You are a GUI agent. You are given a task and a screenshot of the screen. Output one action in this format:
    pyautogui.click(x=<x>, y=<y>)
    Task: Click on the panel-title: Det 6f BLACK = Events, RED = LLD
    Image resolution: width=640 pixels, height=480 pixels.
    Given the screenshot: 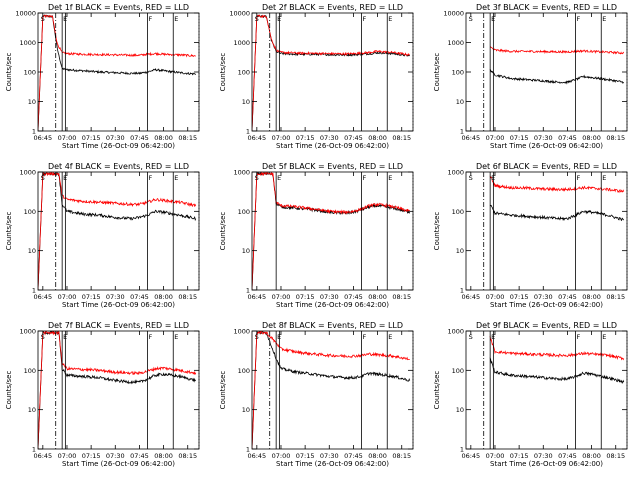 What is the action you would take?
    pyautogui.click(x=546, y=166)
    